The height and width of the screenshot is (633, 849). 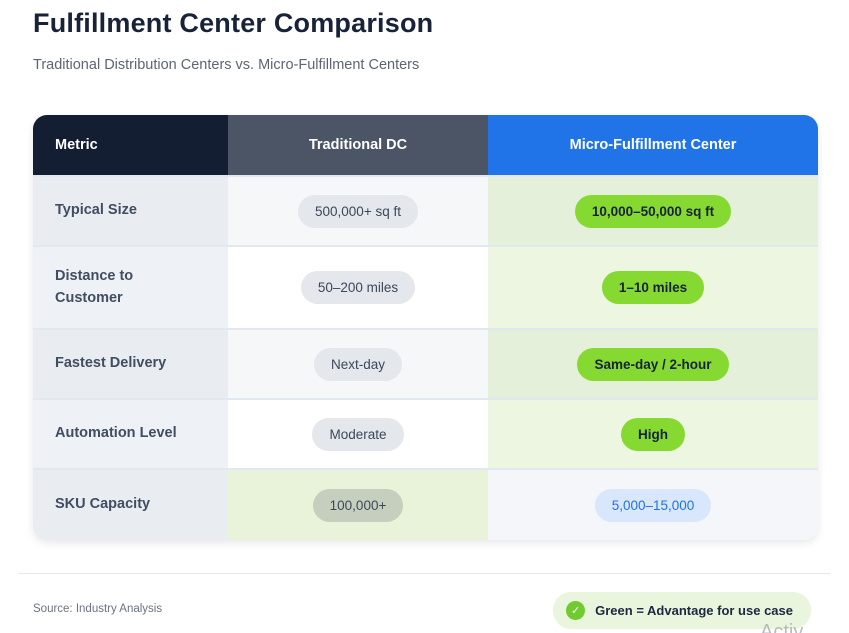 What do you see at coordinates (653, 434) in the screenshot?
I see `micro-value-pill: High` at bounding box center [653, 434].